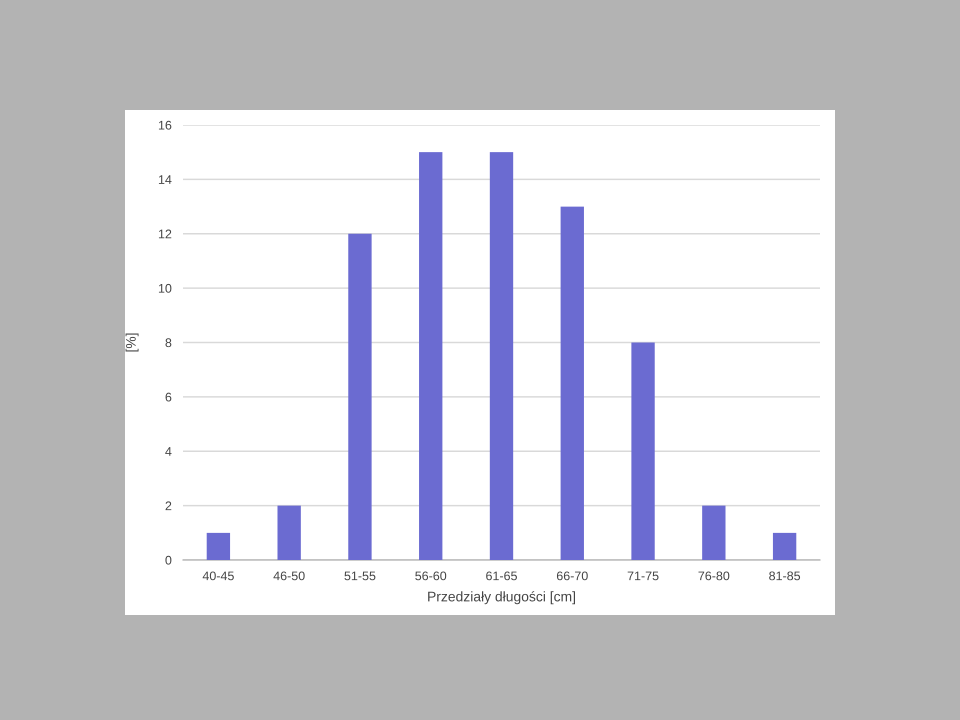 The image size is (960, 720). I want to click on y-tick-label: 8, so click(168, 343).